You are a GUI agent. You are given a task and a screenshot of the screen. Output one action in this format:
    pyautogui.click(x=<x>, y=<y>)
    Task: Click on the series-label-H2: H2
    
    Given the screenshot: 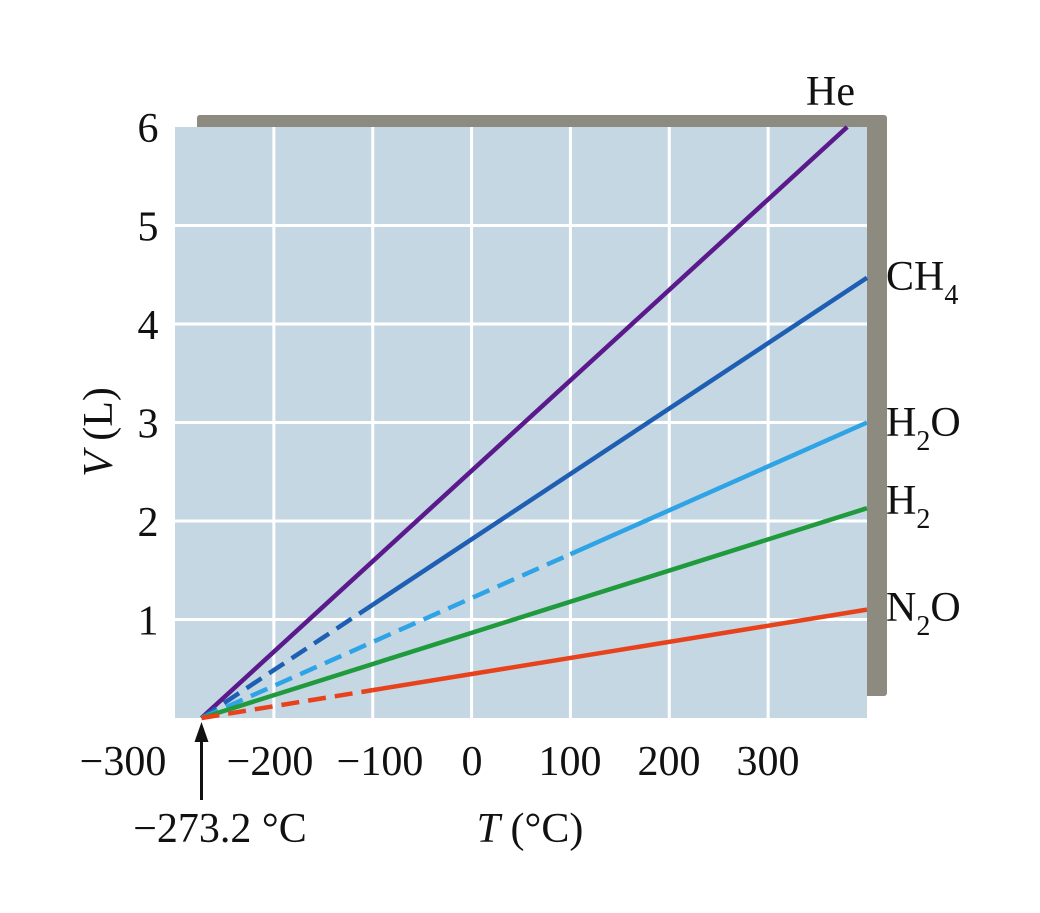 What is the action you would take?
    pyautogui.click(x=908, y=506)
    